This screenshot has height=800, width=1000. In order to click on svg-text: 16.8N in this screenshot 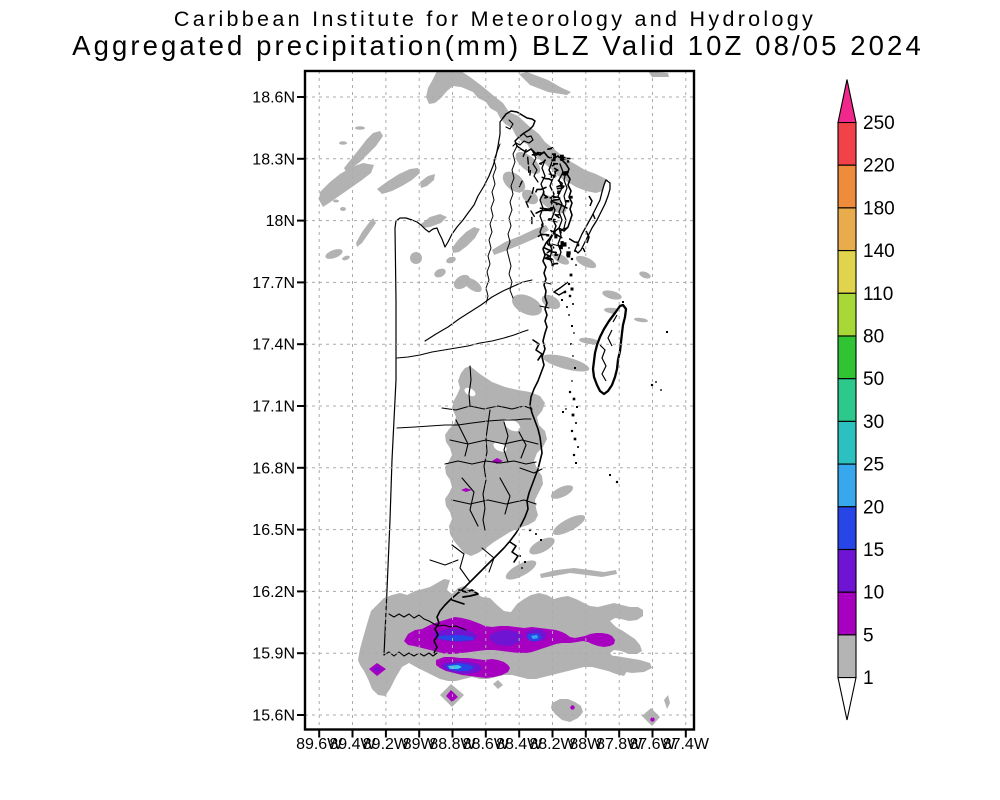, I will do `click(273, 468)`.